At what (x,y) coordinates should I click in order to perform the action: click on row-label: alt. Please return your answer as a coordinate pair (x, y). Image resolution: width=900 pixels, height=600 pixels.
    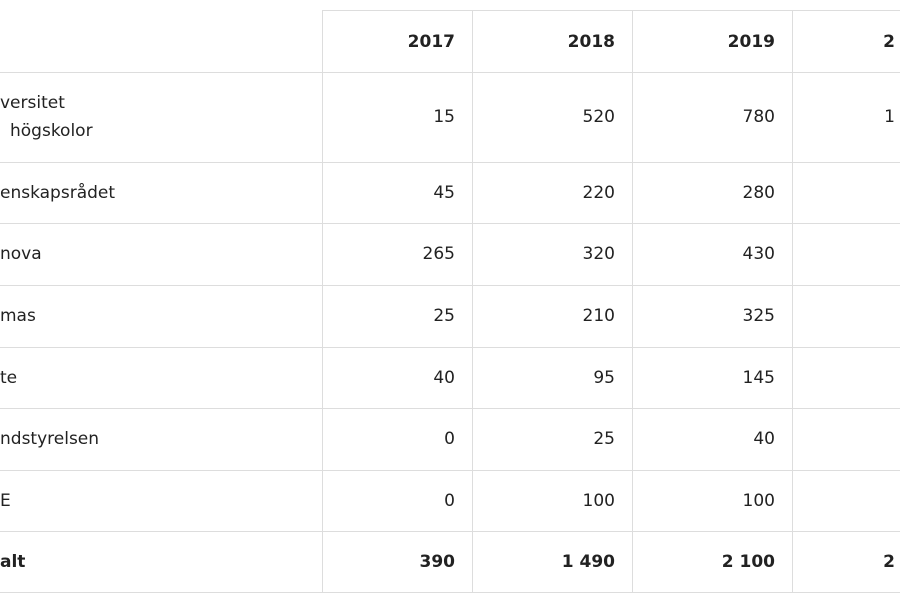
    Looking at the image, I should click on (13, 561).